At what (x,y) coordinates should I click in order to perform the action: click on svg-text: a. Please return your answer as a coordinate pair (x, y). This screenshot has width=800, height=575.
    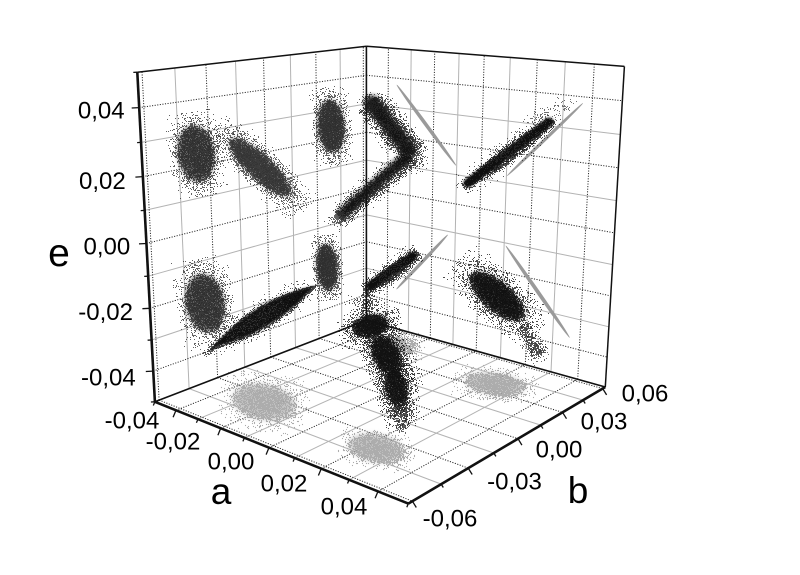
    Looking at the image, I should click on (221, 491).